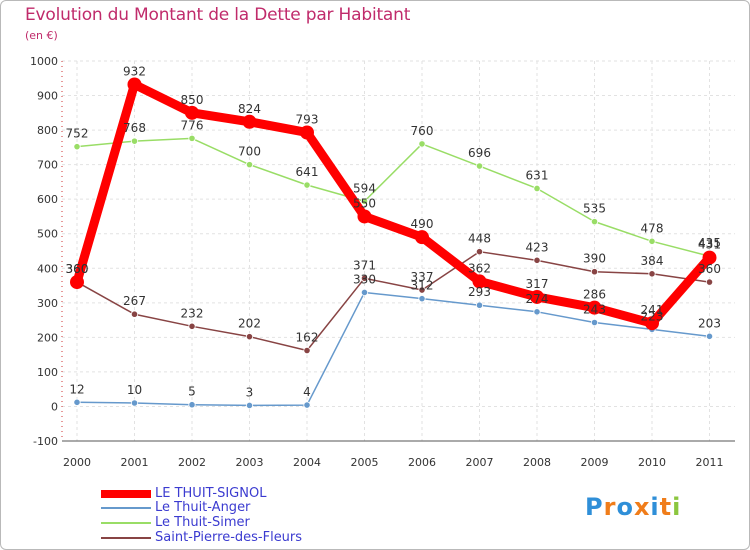 Image resolution: width=750 pixels, height=550 pixels. Describe the element at coordinates (479, 239) in the screenshot. I see `data-label-saint-pierre-des-fleurs: 448` at that location.